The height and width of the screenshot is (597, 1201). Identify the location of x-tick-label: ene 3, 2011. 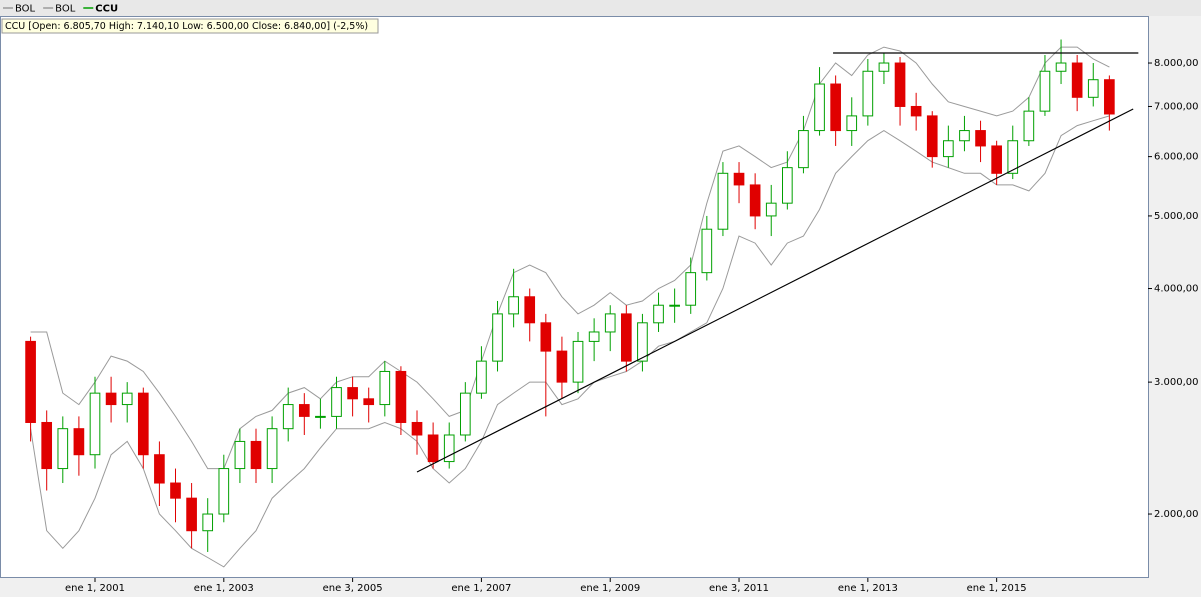
(739, 588).